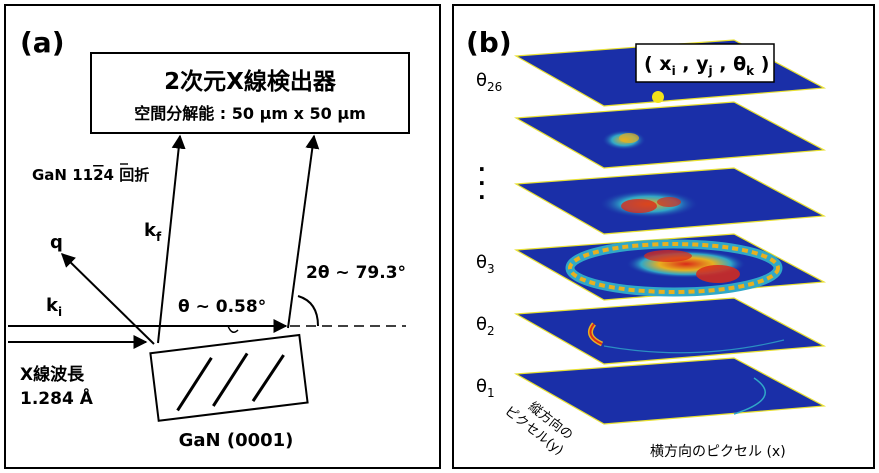 This screenshot has width=879, height=473. I want to click on panel-b-label: (b), so click(489, 42).